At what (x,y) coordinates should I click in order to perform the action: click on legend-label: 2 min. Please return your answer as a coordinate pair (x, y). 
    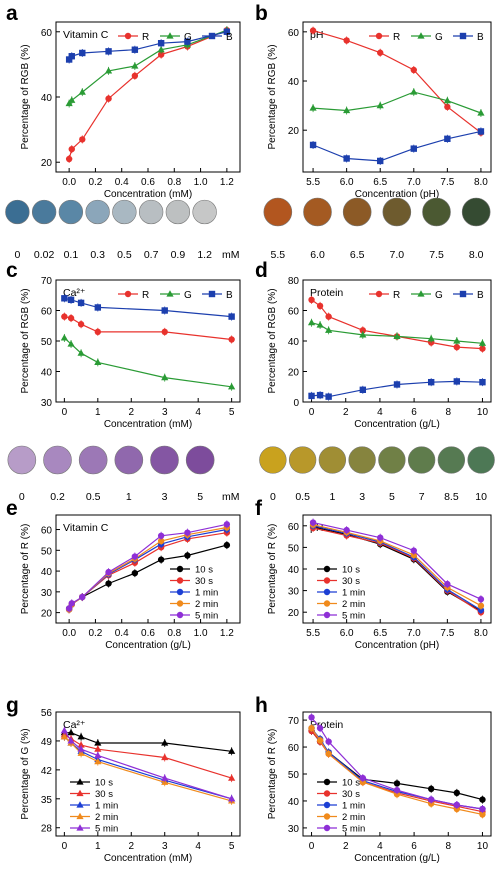
    Looking at the image, I should click on (106, 817).